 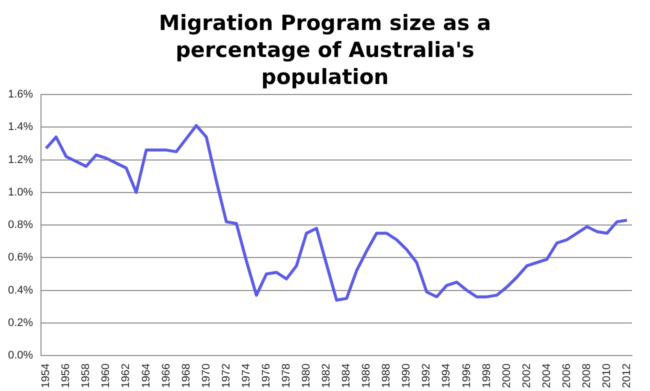 What do you see at coordinates (21, 258) in the screenshot?
I see `y-tick-label: 0.6%` at bounding box center [21, 258].